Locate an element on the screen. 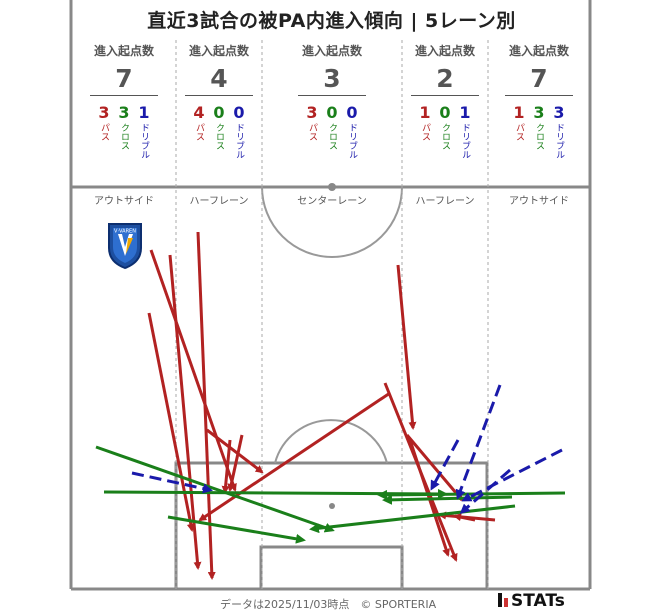 The image size is (663, 612). lane-breakdown: 1 パス 3 クロス 3 ドリブル is located at coordinates (539, 131).